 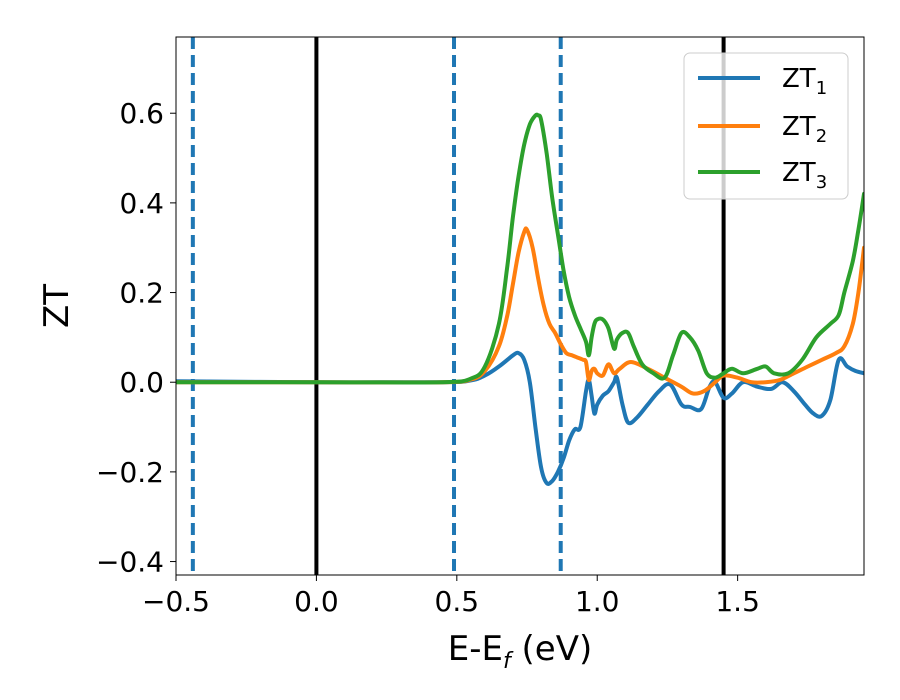 I want to click on legend: ZT1 ZT2 ZT3, so click(x=766, y=126).